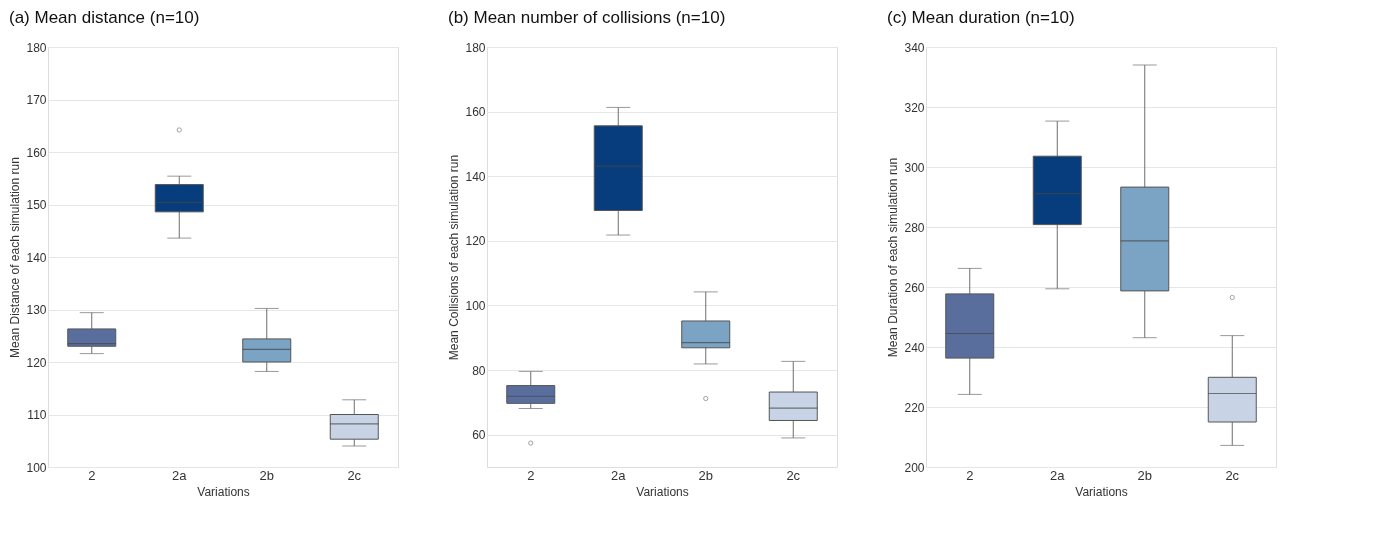 The image size is (1380, 554). What do you see at coordinates (914, 467) in the screenshot?
I see `y-tick-label: 200` at bounding box center [914, 467].